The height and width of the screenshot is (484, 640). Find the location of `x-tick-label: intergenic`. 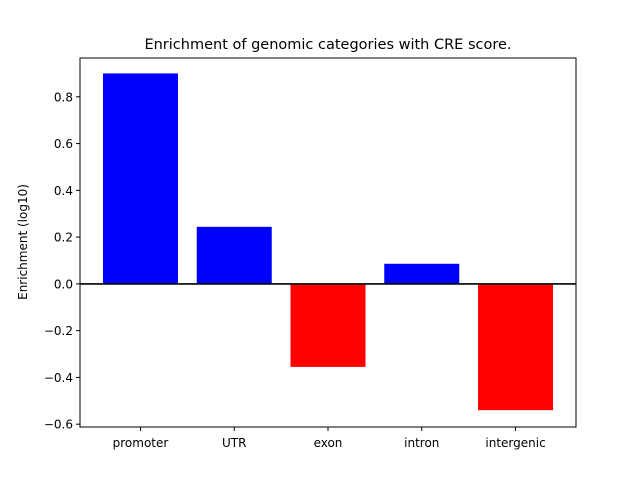

x-tick-label: intergenic is located at coordinates (515, 443).